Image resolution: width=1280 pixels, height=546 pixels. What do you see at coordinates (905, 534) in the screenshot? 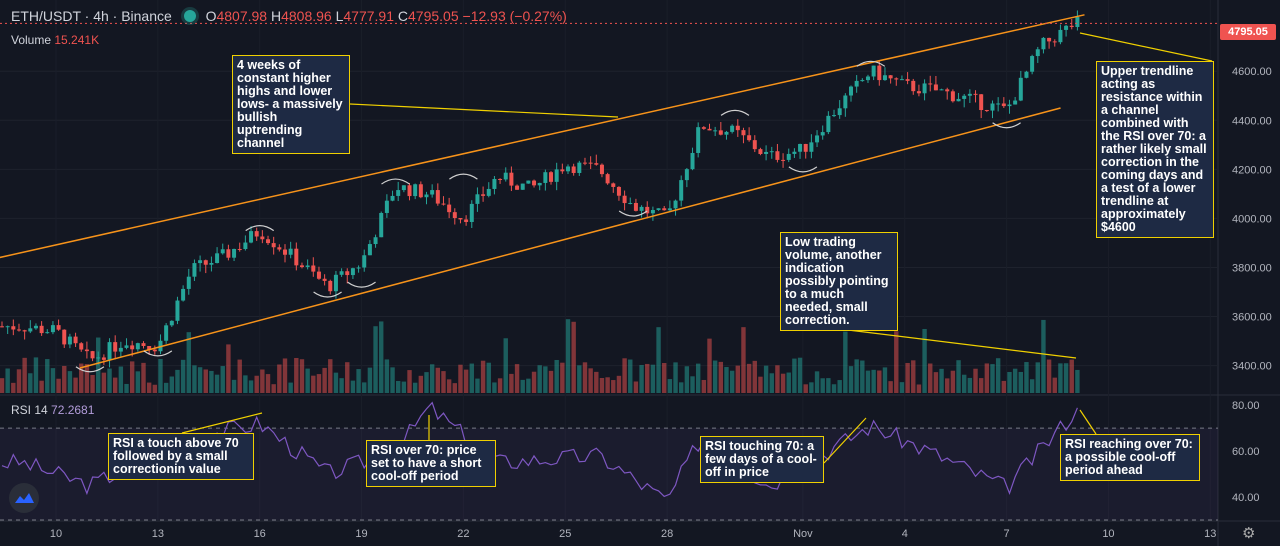
I see `time-tick-label: 4` at bounding box center [905, 534].